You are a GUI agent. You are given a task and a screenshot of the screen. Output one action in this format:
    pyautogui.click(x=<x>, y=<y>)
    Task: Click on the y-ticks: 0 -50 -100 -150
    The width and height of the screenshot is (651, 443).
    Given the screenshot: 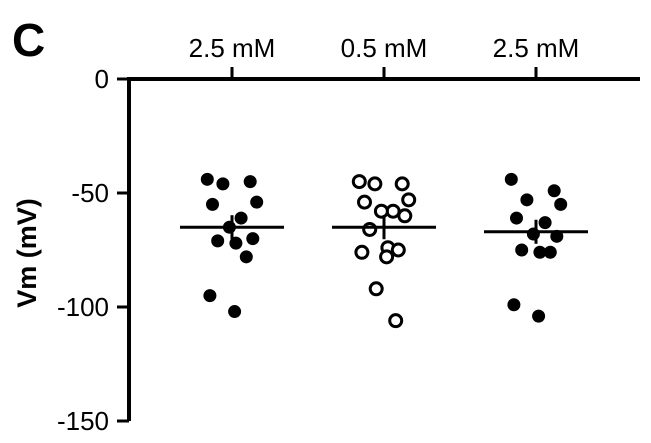 What is the action you would take?
    pyautogui.click(x=93, y=250)
    